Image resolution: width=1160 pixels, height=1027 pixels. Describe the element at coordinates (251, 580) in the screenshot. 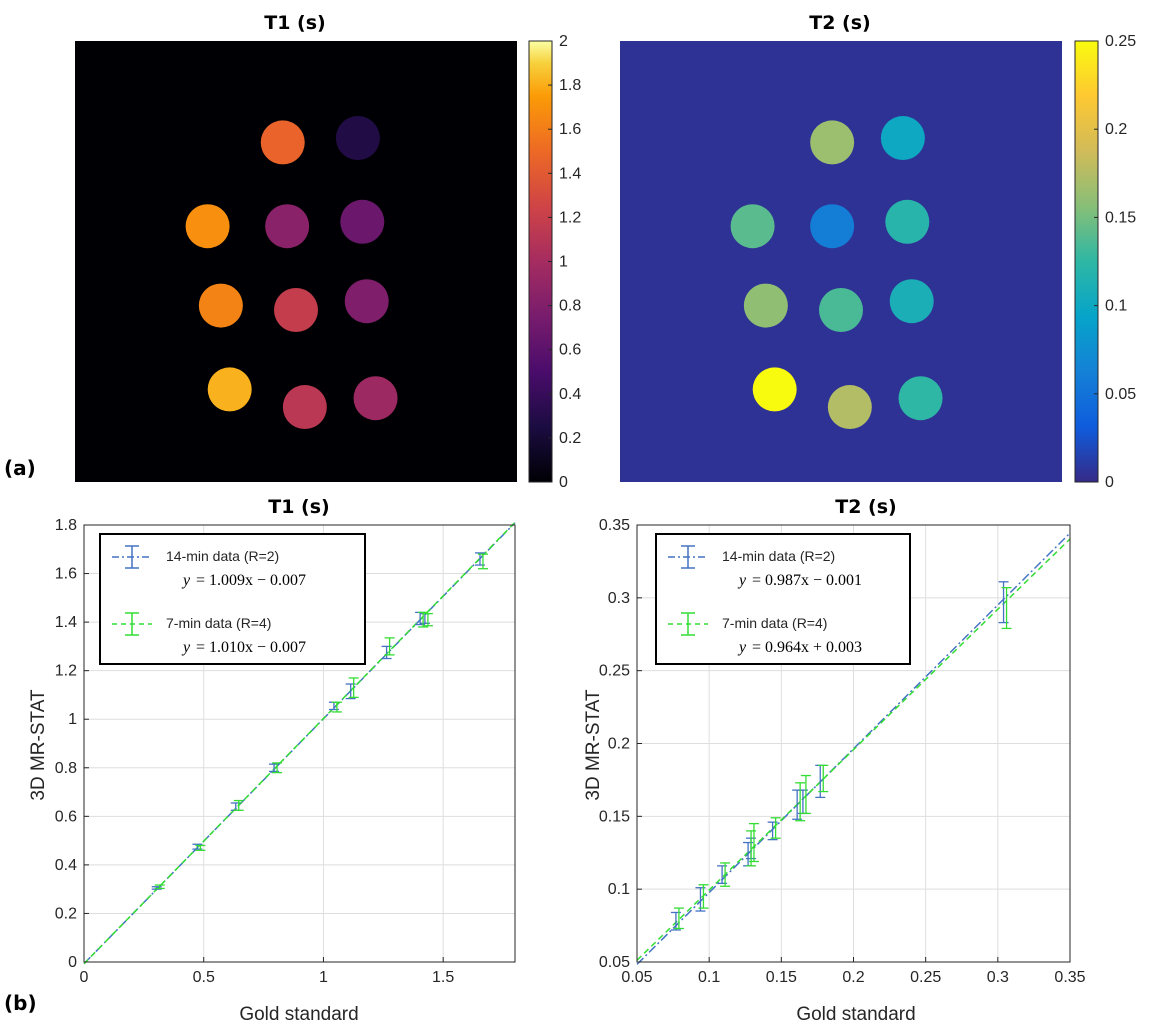

I see `legend-eq-14min: = 1.009x − 0.007` at that location.